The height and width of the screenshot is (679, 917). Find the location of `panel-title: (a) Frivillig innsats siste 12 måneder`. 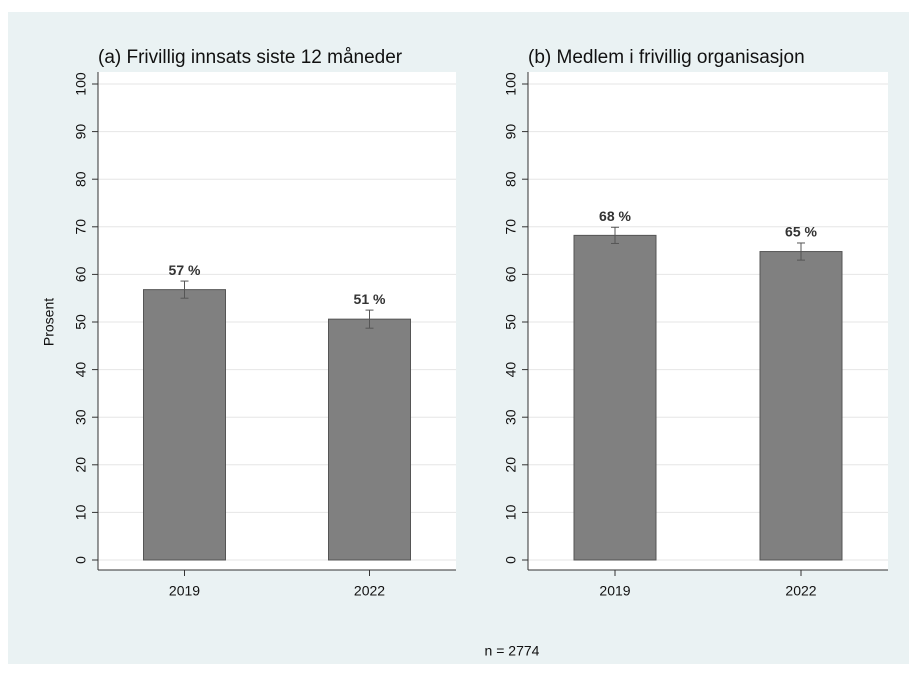

panel-title: (a) Frivillig innsats siste 12 måneder is located at coordinates (250, 57).